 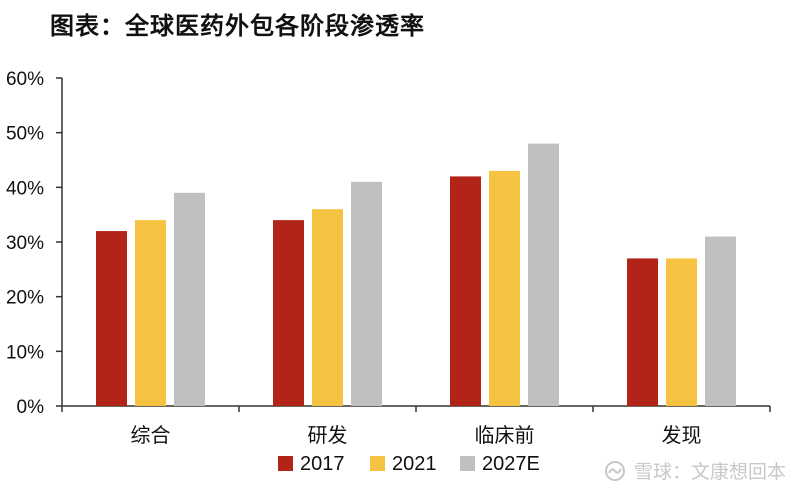 What do you see at coordinates (288, 313) in the screenshot?
I see `bar-2017-研发` at bounding box center [288, 313].